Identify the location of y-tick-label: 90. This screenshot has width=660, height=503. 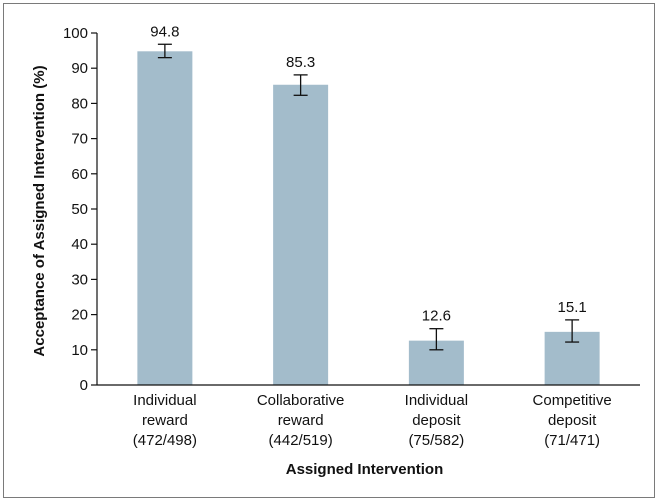
(79, 68).